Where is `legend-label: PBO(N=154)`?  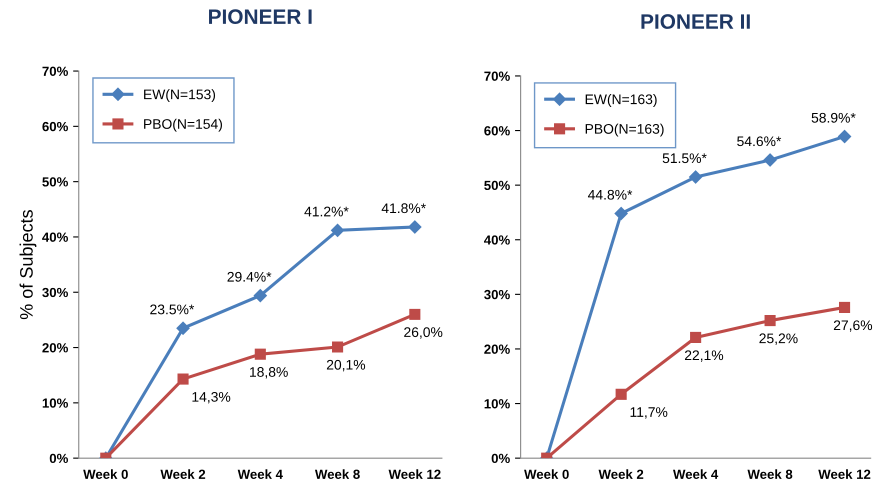 legend-label: PBO(N=154) is located at coordinates (183, 125).